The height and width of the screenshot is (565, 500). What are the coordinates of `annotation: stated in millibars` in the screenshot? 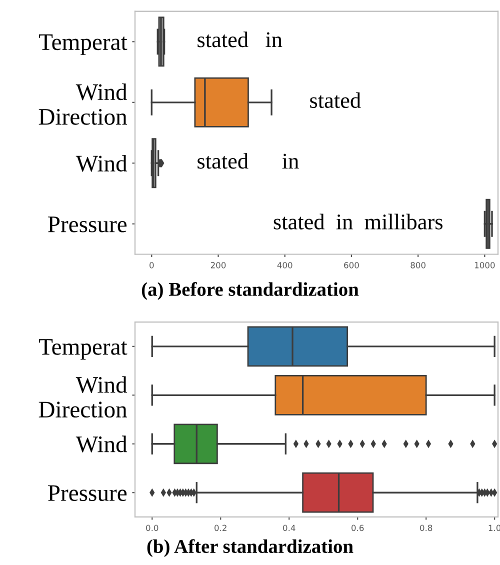 It's located at (358, 222).